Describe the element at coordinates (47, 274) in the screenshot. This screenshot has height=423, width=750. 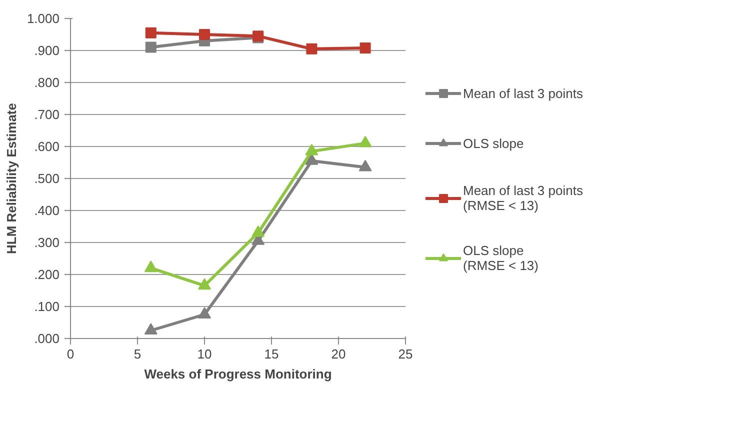
I see `y-tick-label: .200` at that location.